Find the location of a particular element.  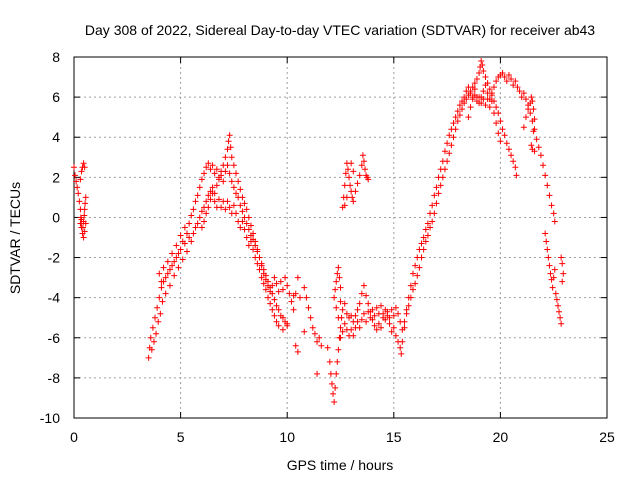

x-tick-label: 0 is located at coordinates (74, 437).